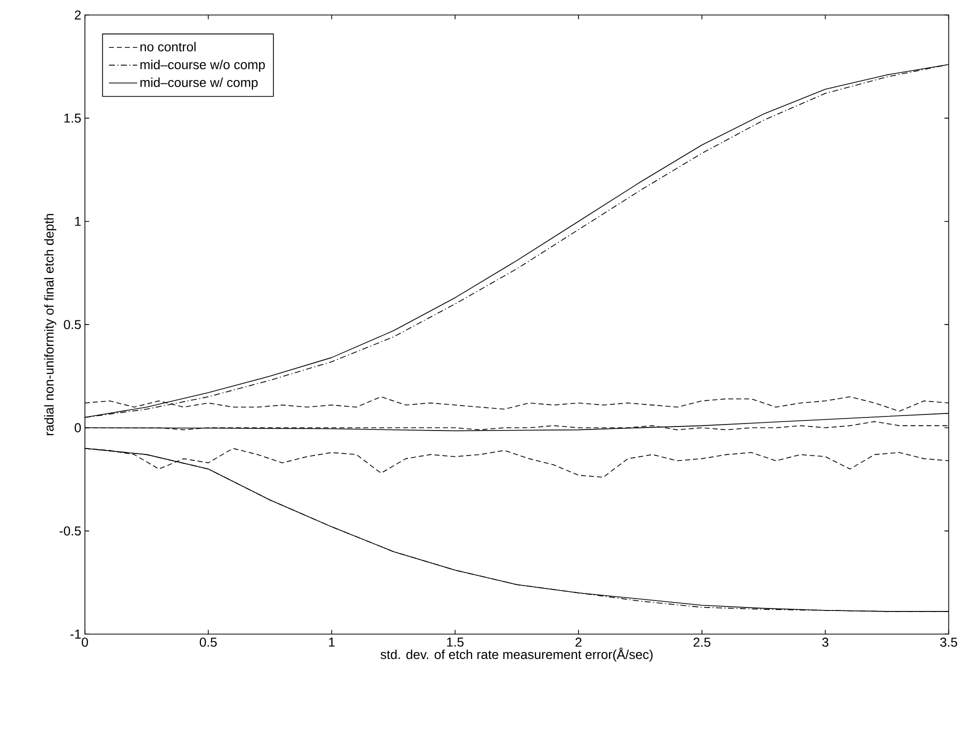  What do you see at coordinates (455, 642) in the screenshot?
I see `x-tick-label: 1.5` at bounding box center [455, 642].